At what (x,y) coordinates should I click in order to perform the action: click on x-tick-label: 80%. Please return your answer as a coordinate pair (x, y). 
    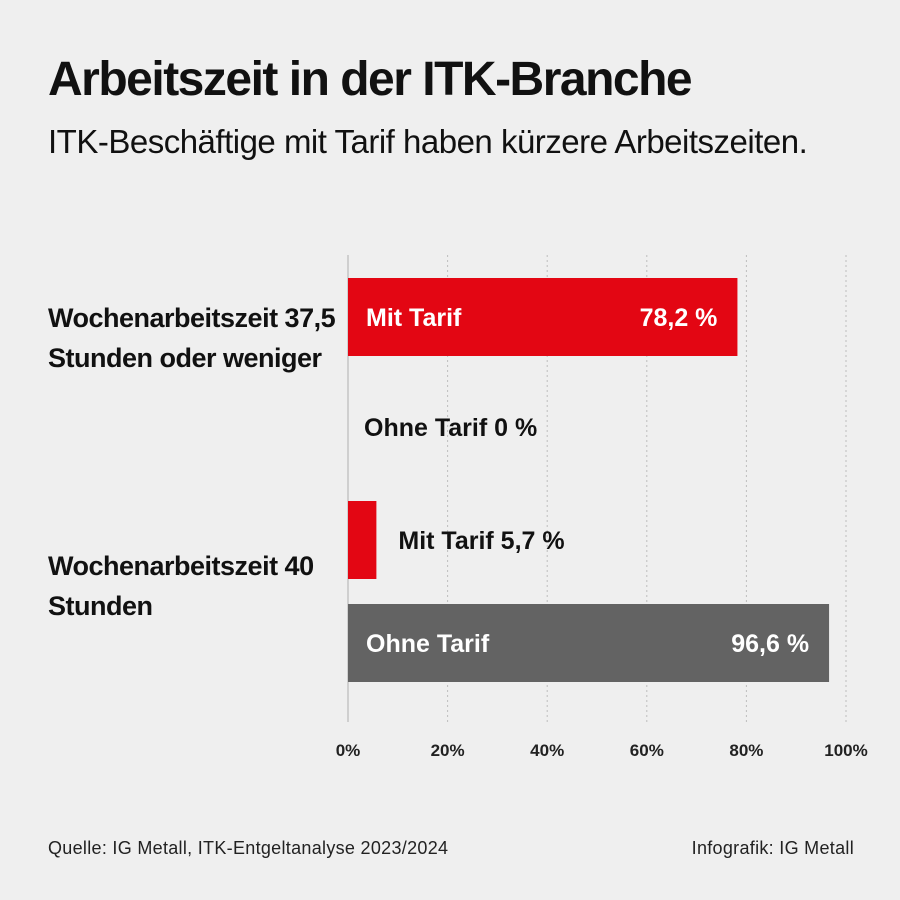
    Looking at the image, I should click on (746, 750).